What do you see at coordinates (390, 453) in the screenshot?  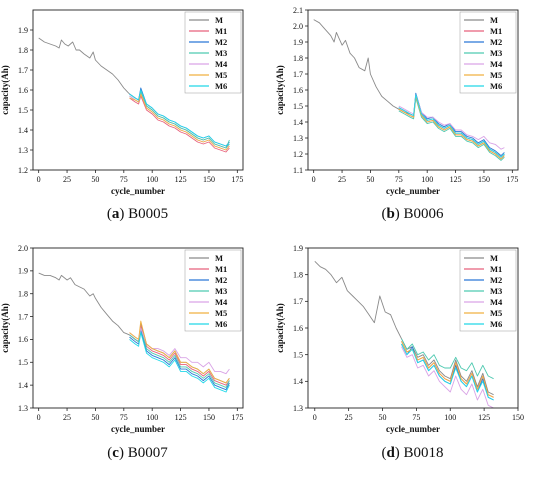 I see `caption-d-label: d` at bounding box center [390, 453].